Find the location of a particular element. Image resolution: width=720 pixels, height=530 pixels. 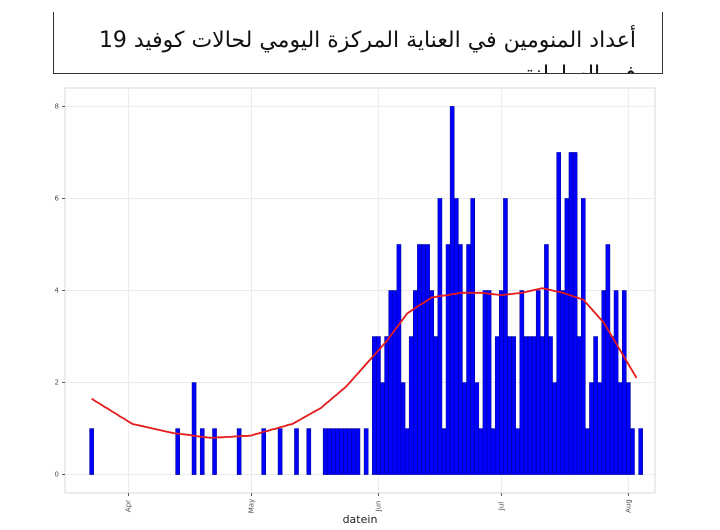

x-tick-label: Apr is located at coordinates (129, 506).